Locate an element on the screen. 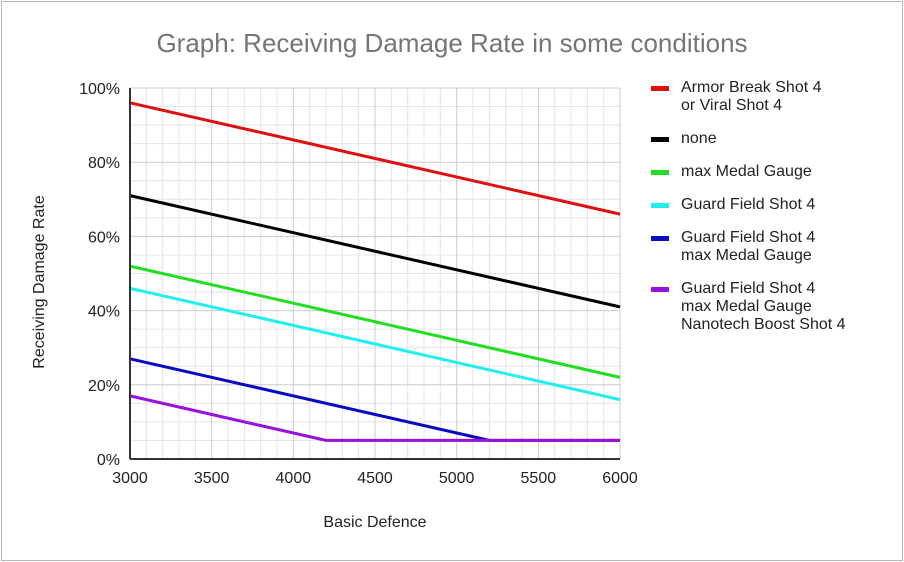 This screenshot has width=904, height=562. legend-item: Guard Field Shot 4 is located at coordinates (773, 205).